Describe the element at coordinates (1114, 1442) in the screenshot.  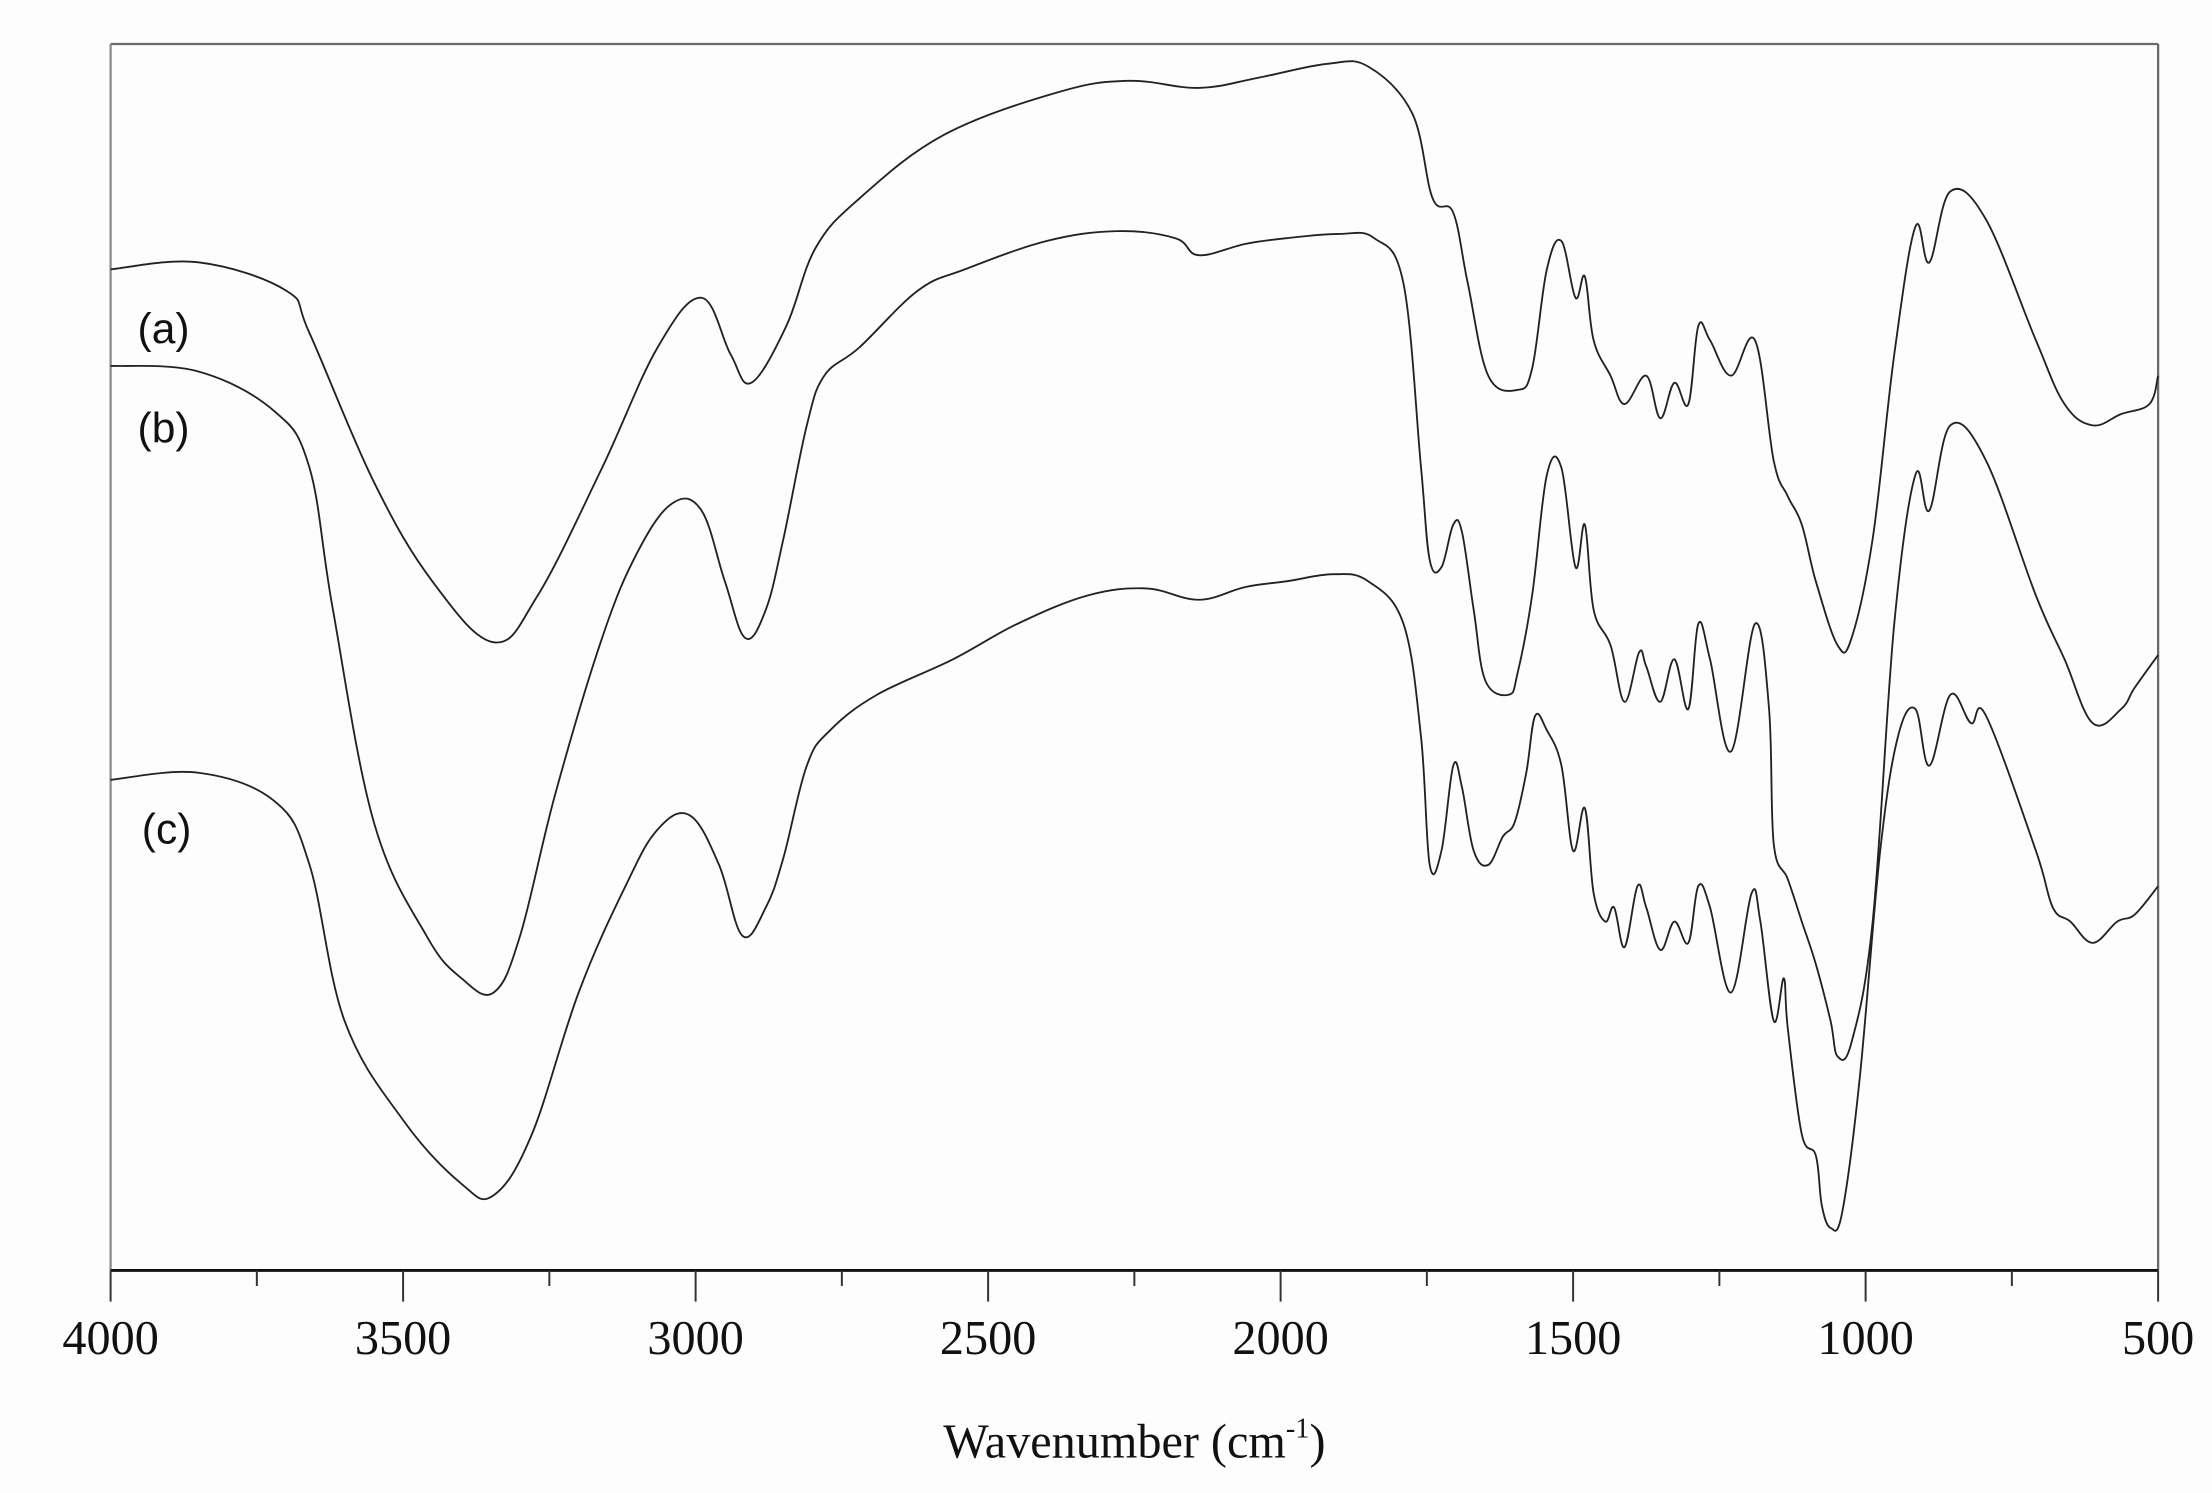
I see `x-axis-title-main: Wavenumber (cm` at that location.